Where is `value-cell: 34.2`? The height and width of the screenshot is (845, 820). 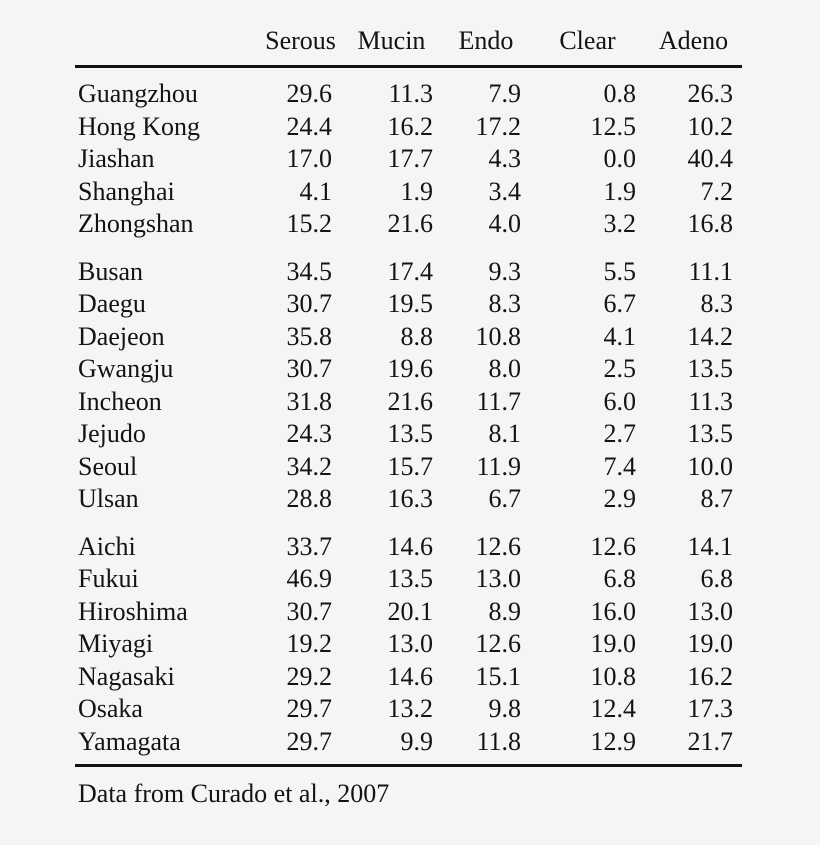
value-cell: 34.2 is located at coordinates (309, 466).